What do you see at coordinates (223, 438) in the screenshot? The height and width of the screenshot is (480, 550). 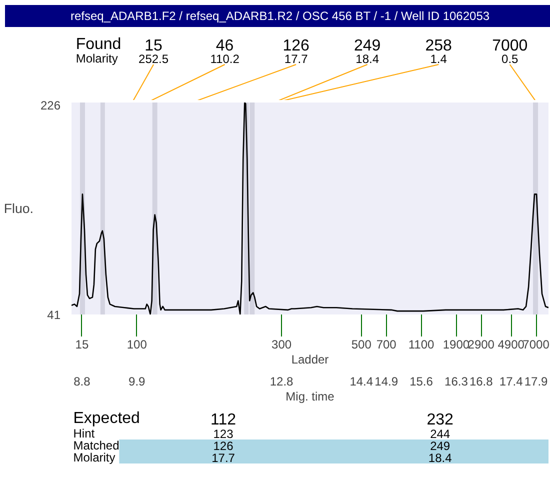 I see `text: 112 123 126 17.7` at bounding box center [223, 438].